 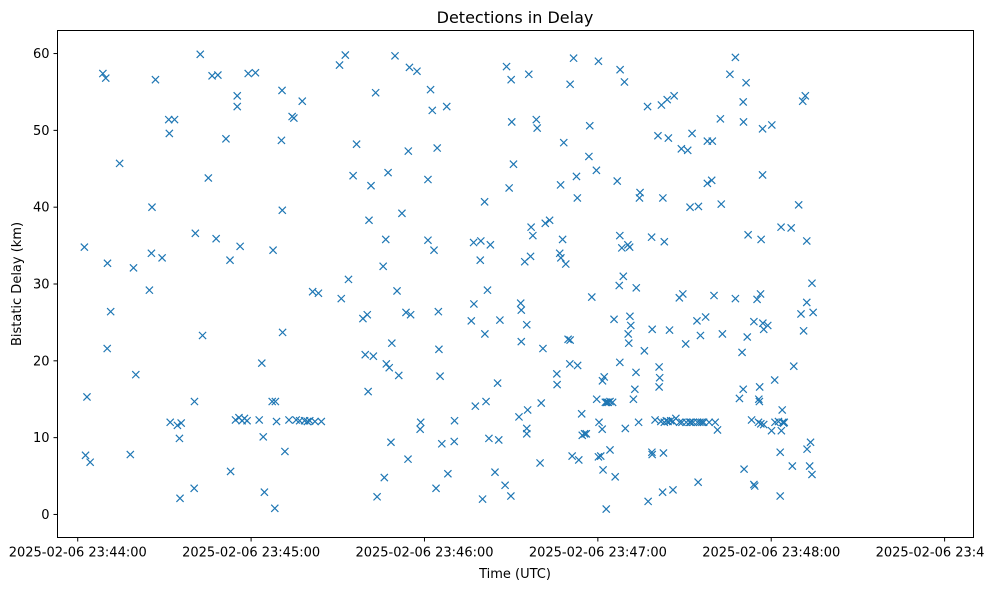 What do you see at coordinates (41, 131) in the screenshot?
I see `y-tick-label: 50` at bounding box center [41, 131].